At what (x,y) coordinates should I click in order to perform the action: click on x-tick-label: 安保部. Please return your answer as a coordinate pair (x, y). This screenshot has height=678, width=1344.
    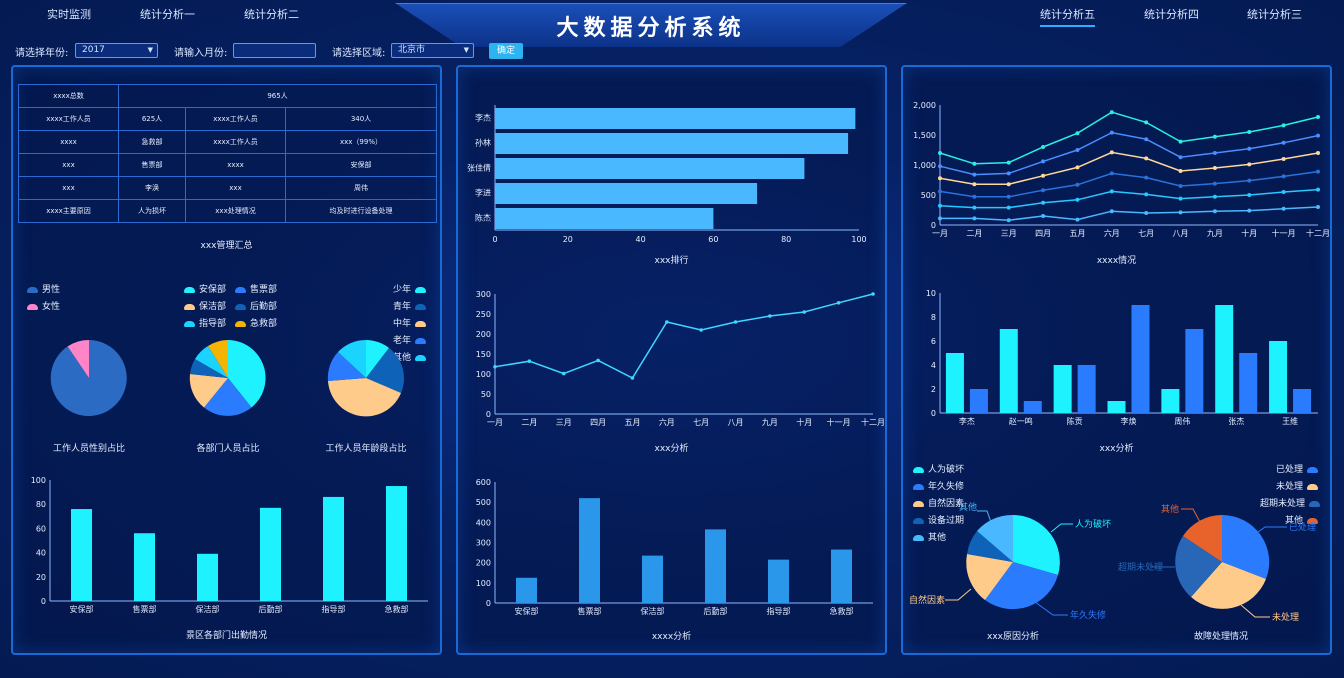
    Looking at the image, I should click on (527, 611).